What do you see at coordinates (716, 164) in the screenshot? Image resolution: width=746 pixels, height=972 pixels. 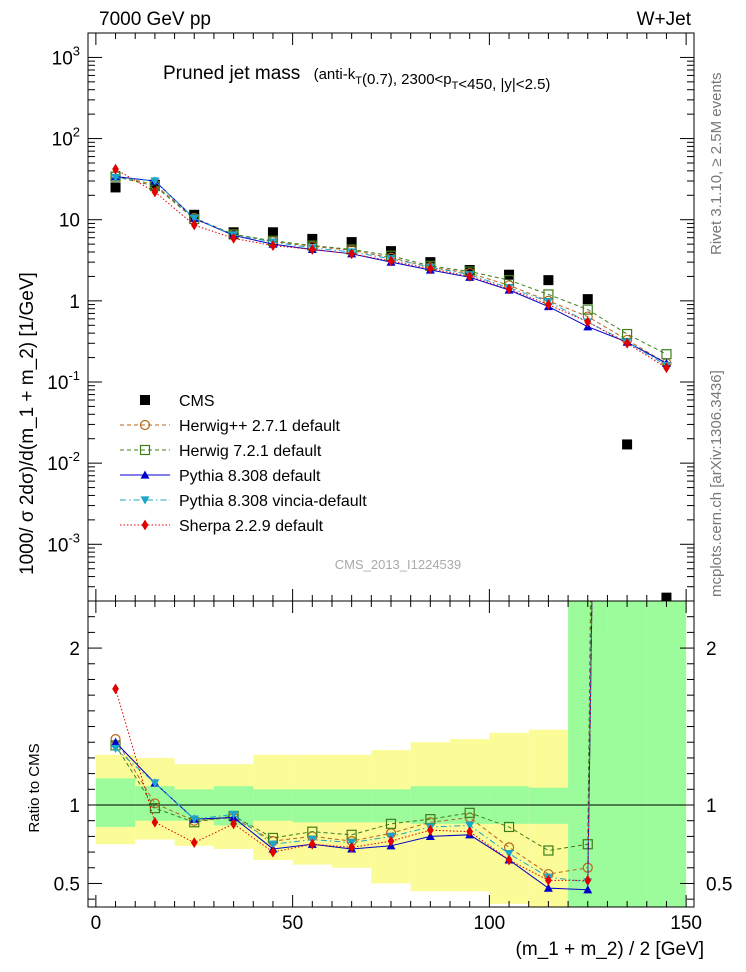 I see `rivet-version-label: Rivet 3.1.10, ≥ 2.5M events` at bounding box center [716, 164].